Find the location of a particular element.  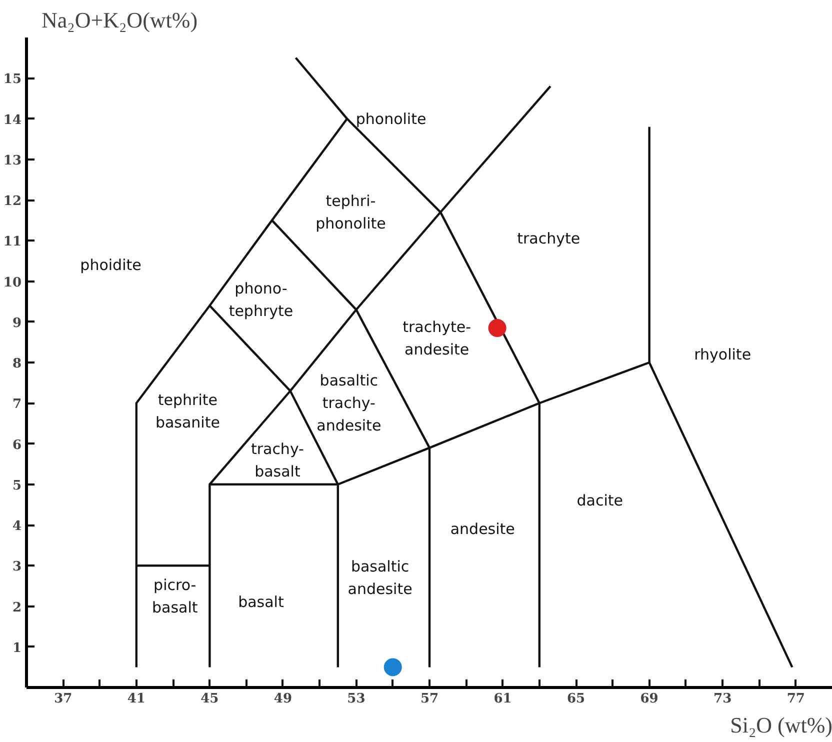

y-tick-label: 8 is located at coordinates (17, 364).